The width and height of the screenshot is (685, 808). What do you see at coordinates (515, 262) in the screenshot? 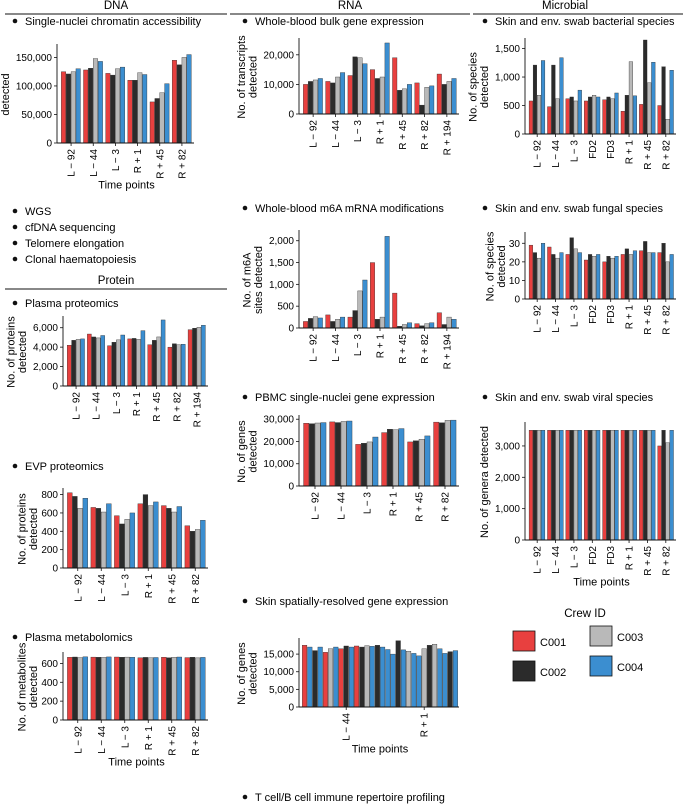
I see `y-tick-label: 20` at bounding box center [515, 262].